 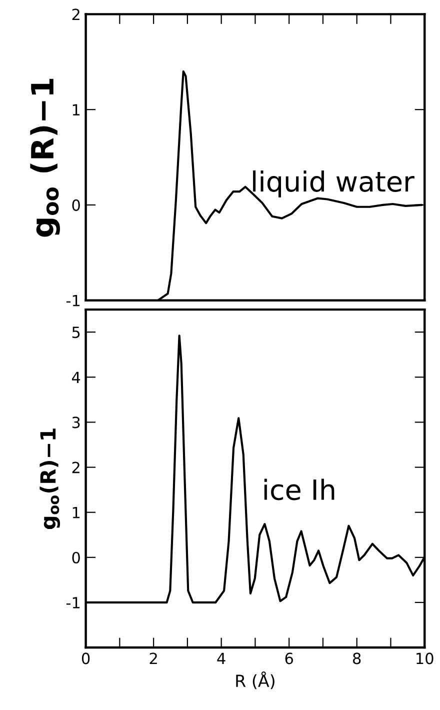 What do you see at coordinates (45, 157) in the screenshot?
I see `y-axis-title: g$_{oo}$ (R)−1` at bounding box center [45, 157].